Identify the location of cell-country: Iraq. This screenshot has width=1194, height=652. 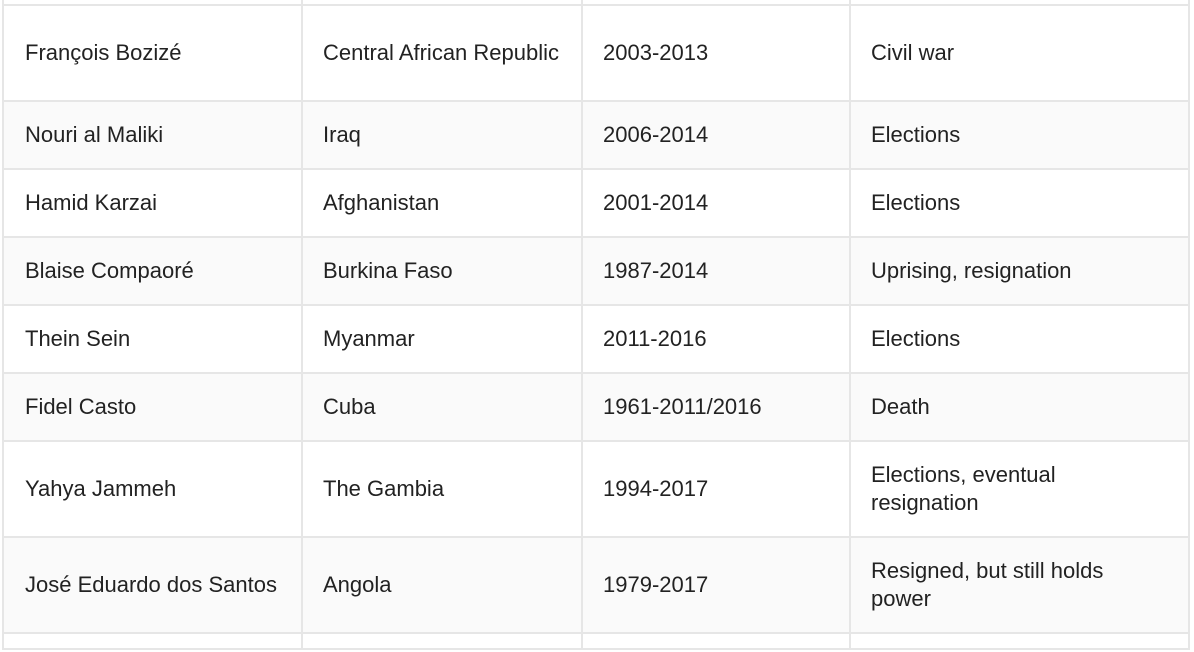
(442, 135).